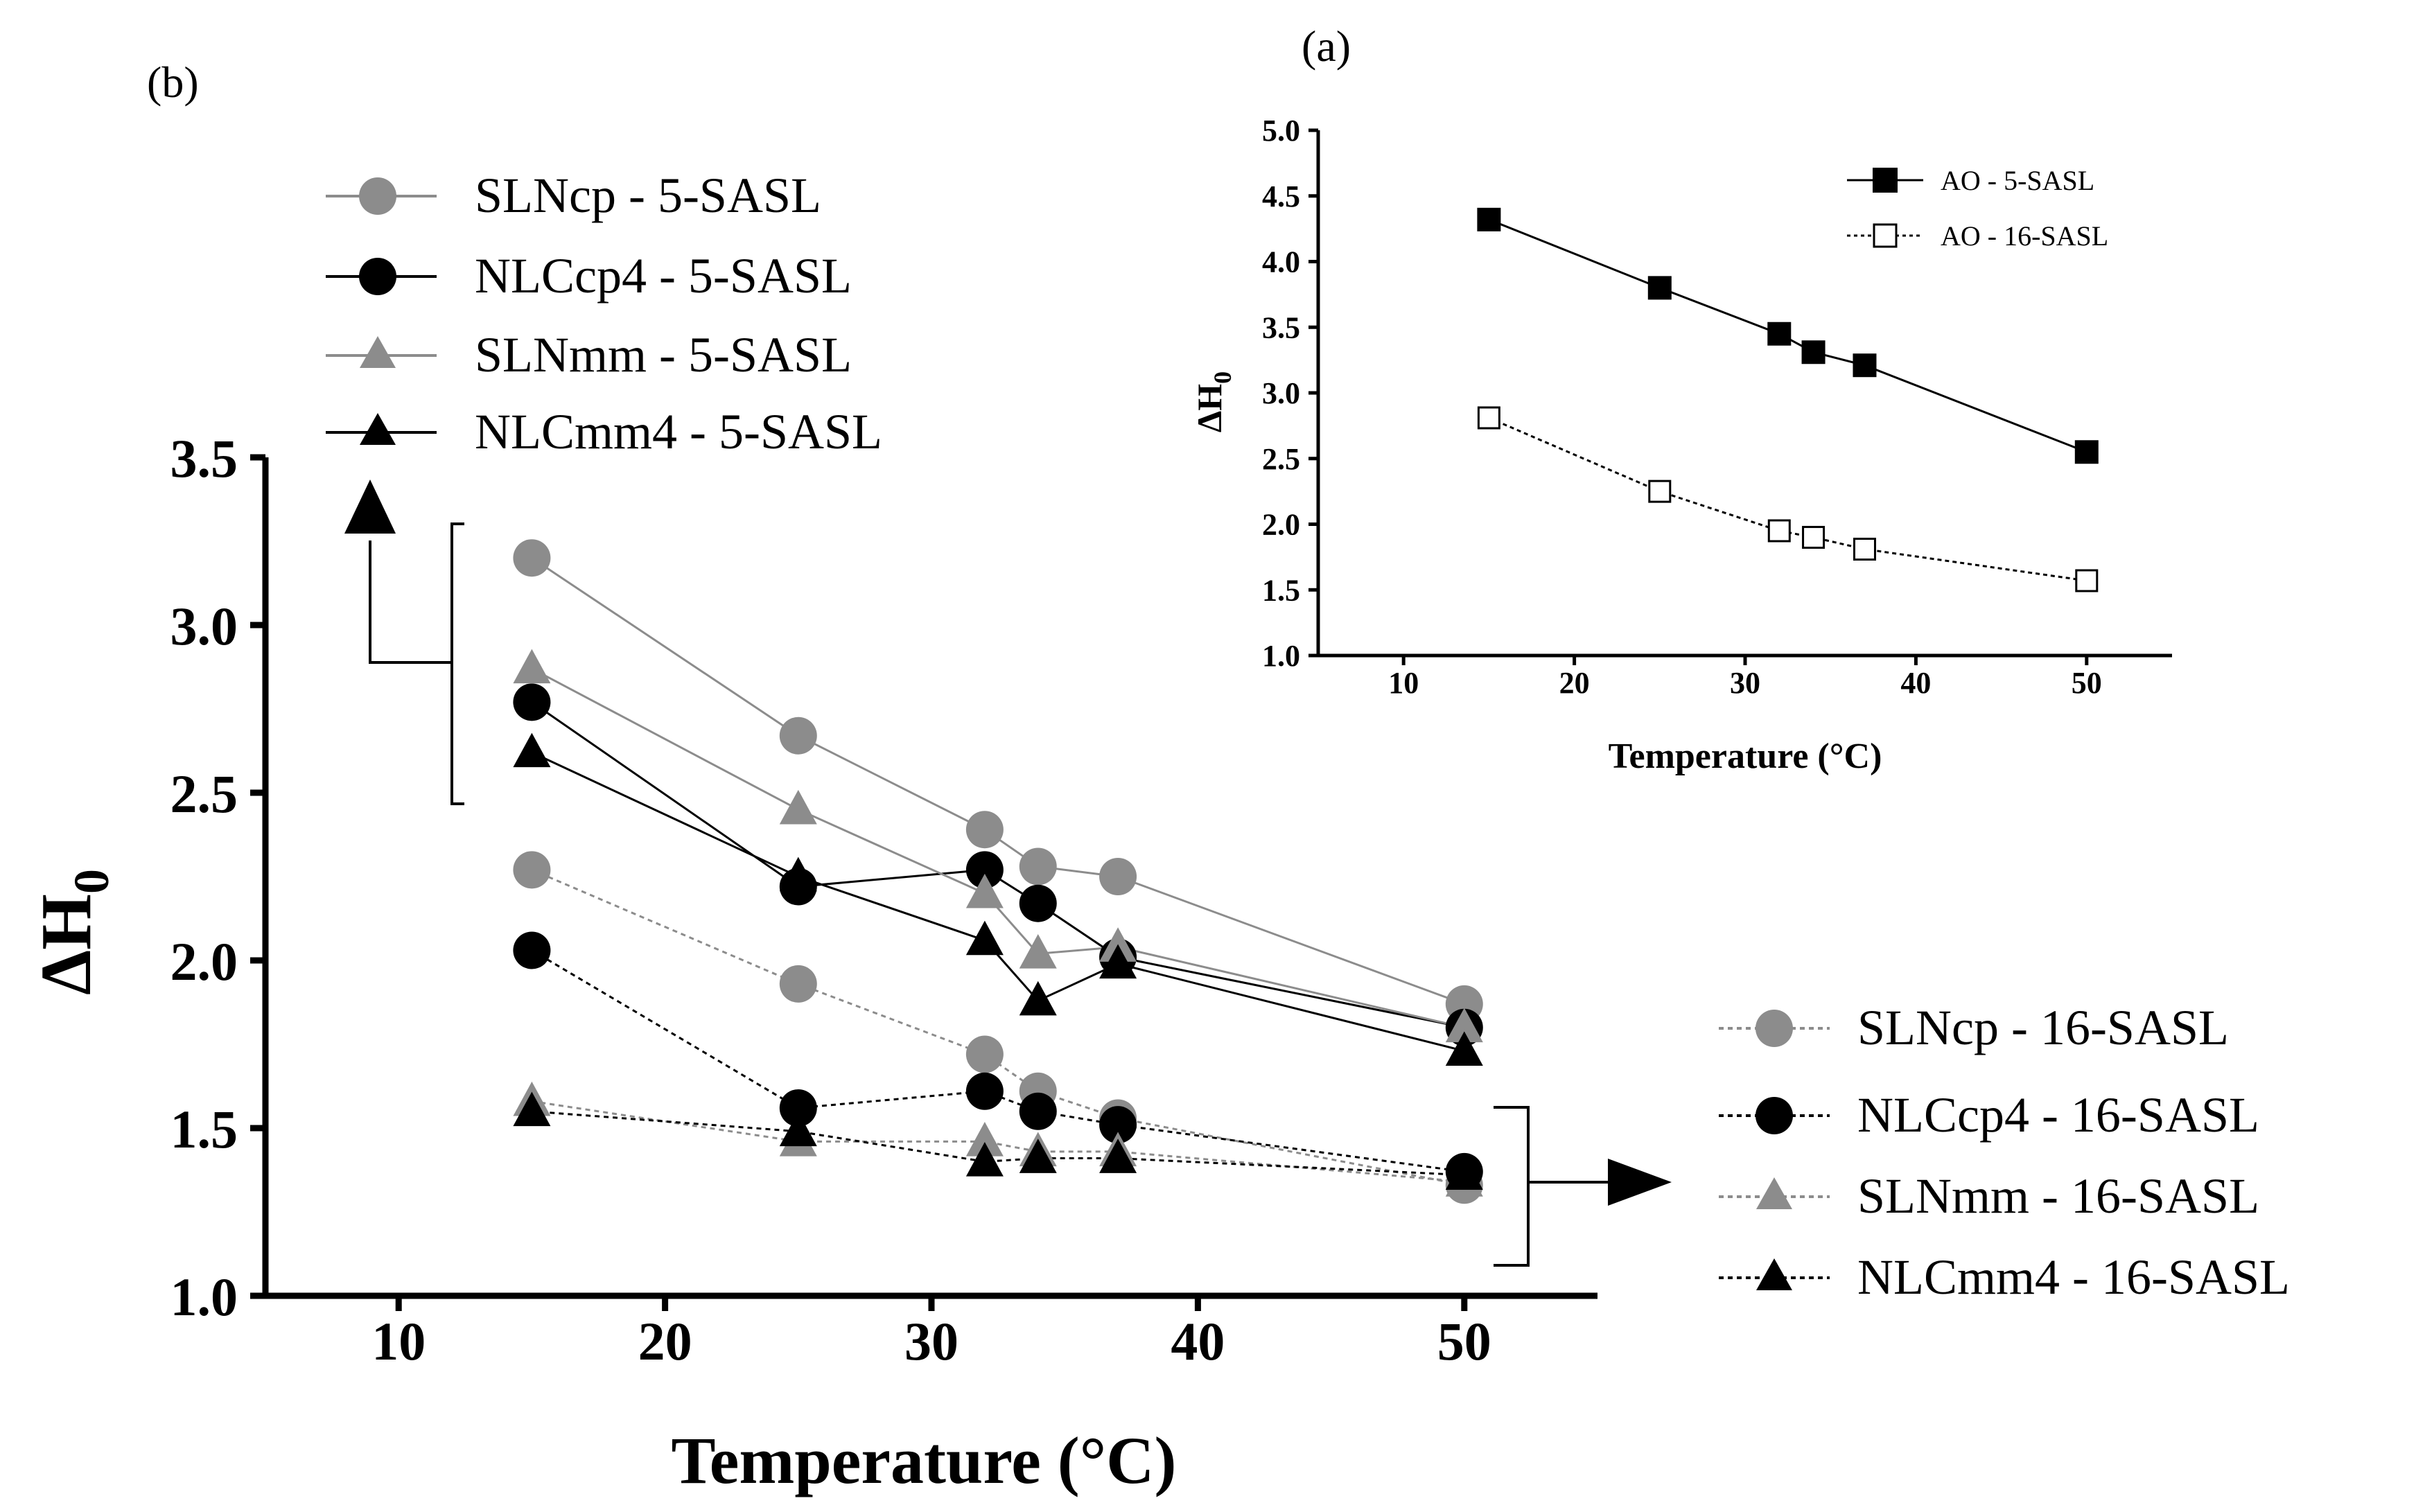  What do you see at coordinates (1281, 327) in the screenshot?
I see `y-tick-label: 3.5` at bounding box center [1281, 327].